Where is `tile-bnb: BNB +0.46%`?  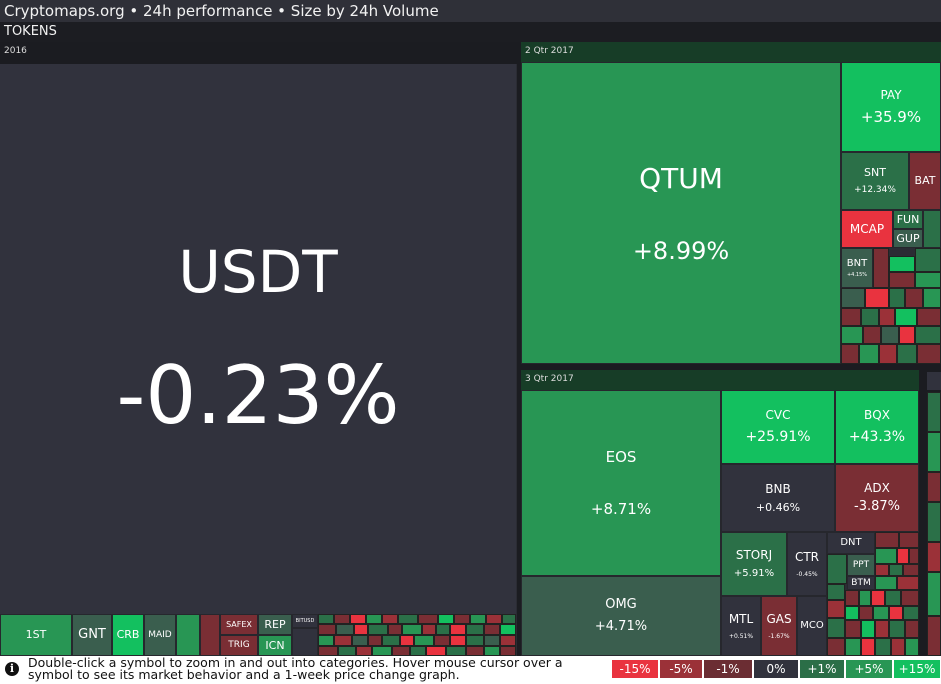
tile-bnb: BNB +0.46% is located at coordinates (778, 498).